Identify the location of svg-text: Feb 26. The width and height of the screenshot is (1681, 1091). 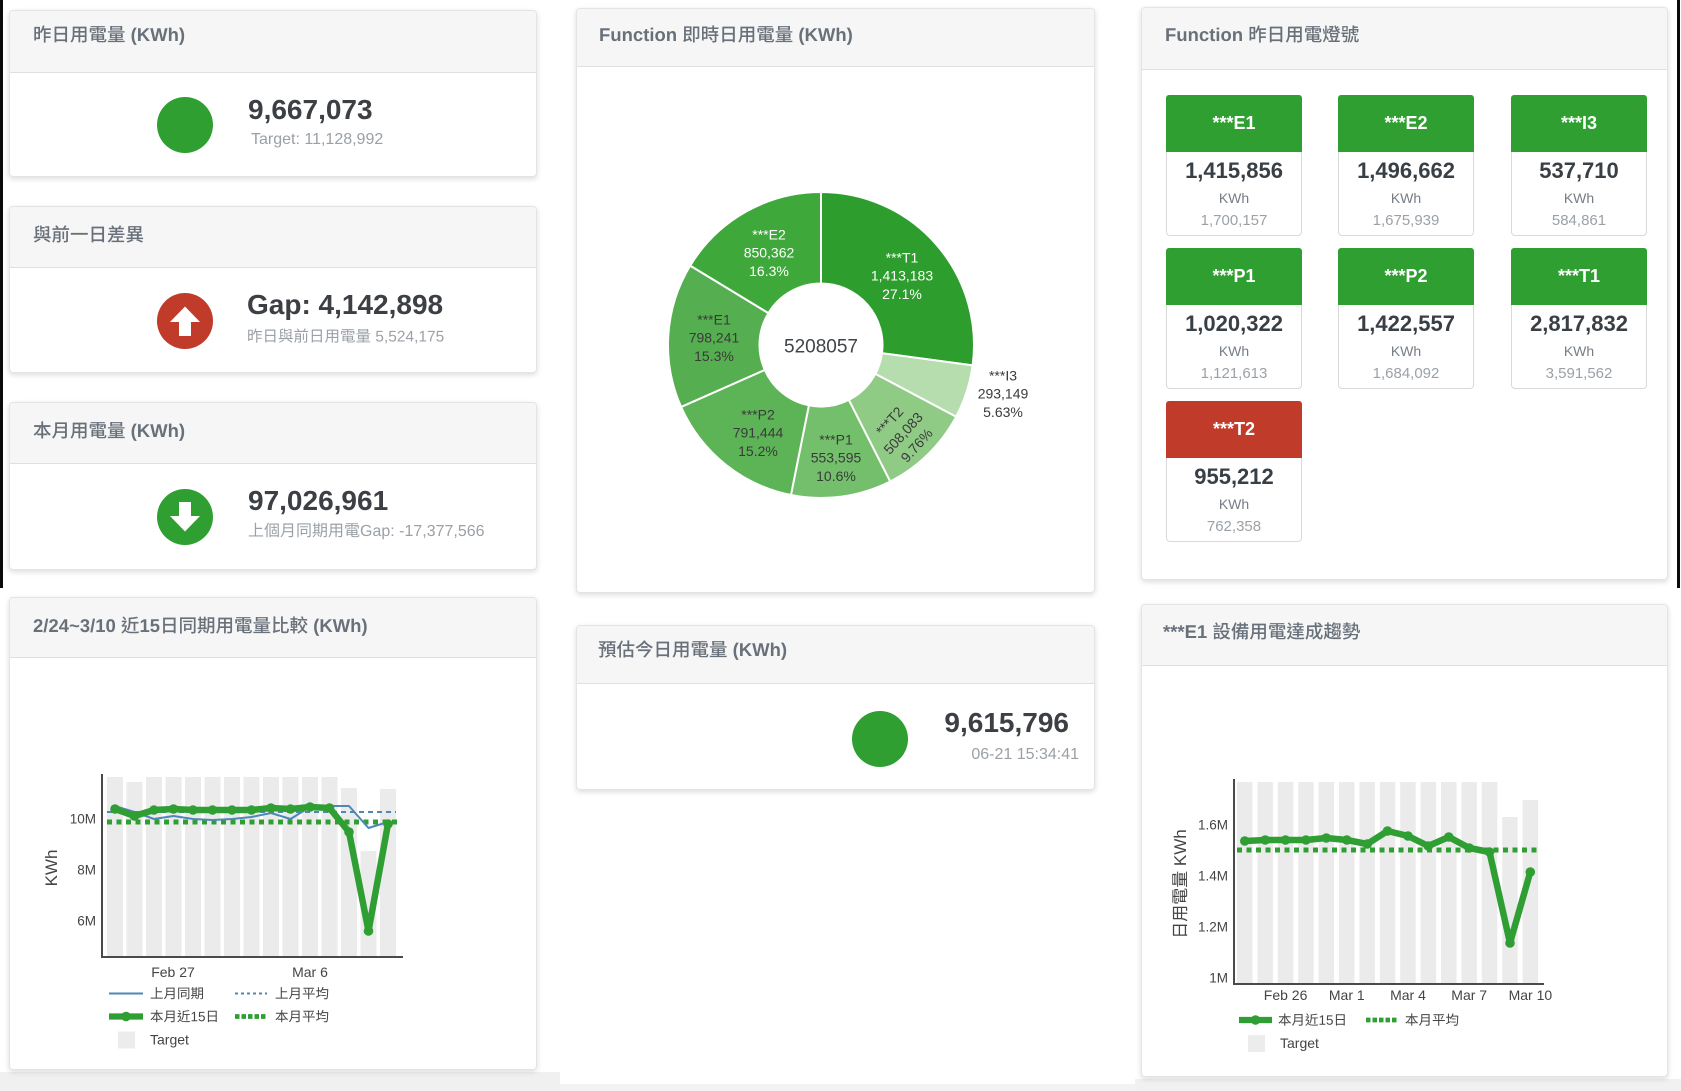
(1286, 995).